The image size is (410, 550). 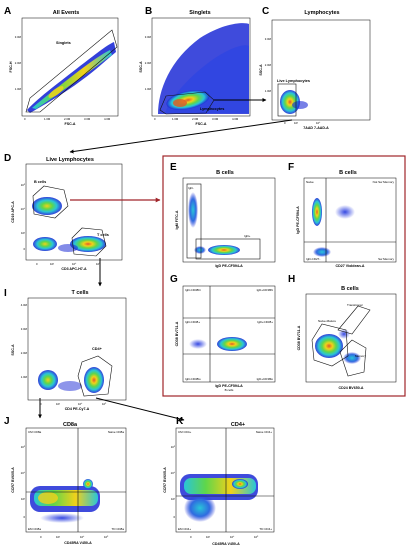 What do you see at coordinates (235, 119) in the screenshot?
I see `x-tick: 4.0M` at bounding box center [235, 119].